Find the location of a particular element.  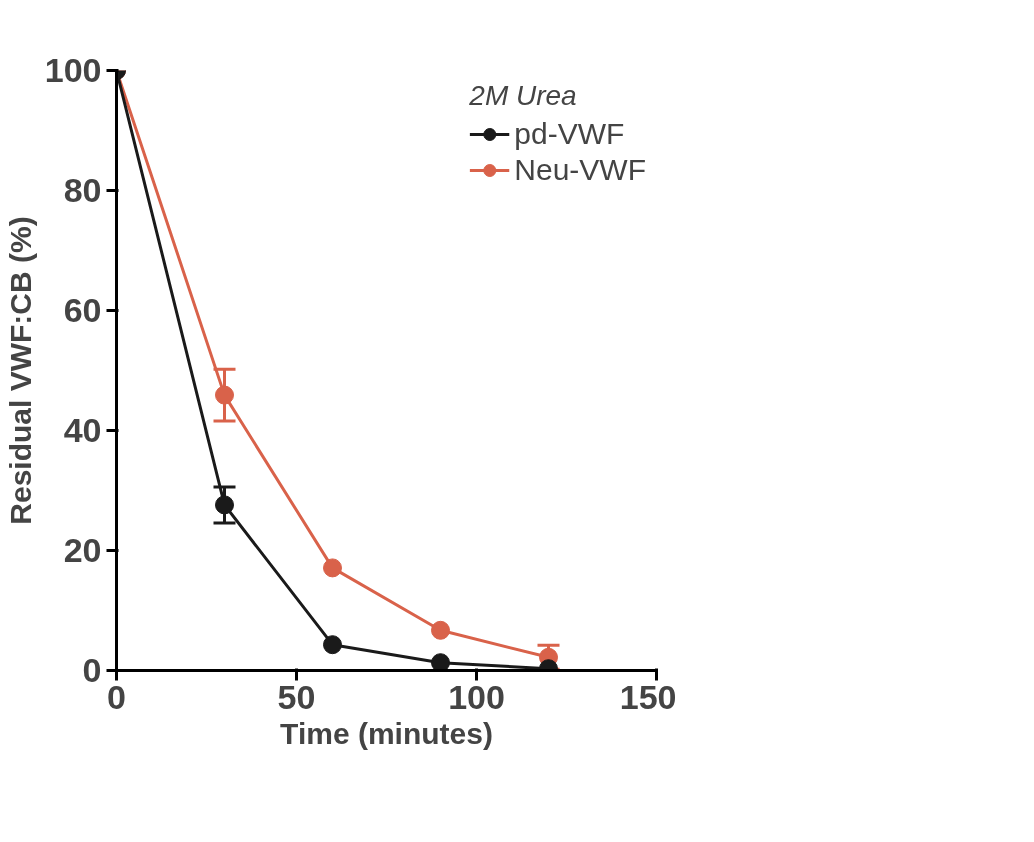

x-tick-label: 0 is located at coordinates (116, 696).